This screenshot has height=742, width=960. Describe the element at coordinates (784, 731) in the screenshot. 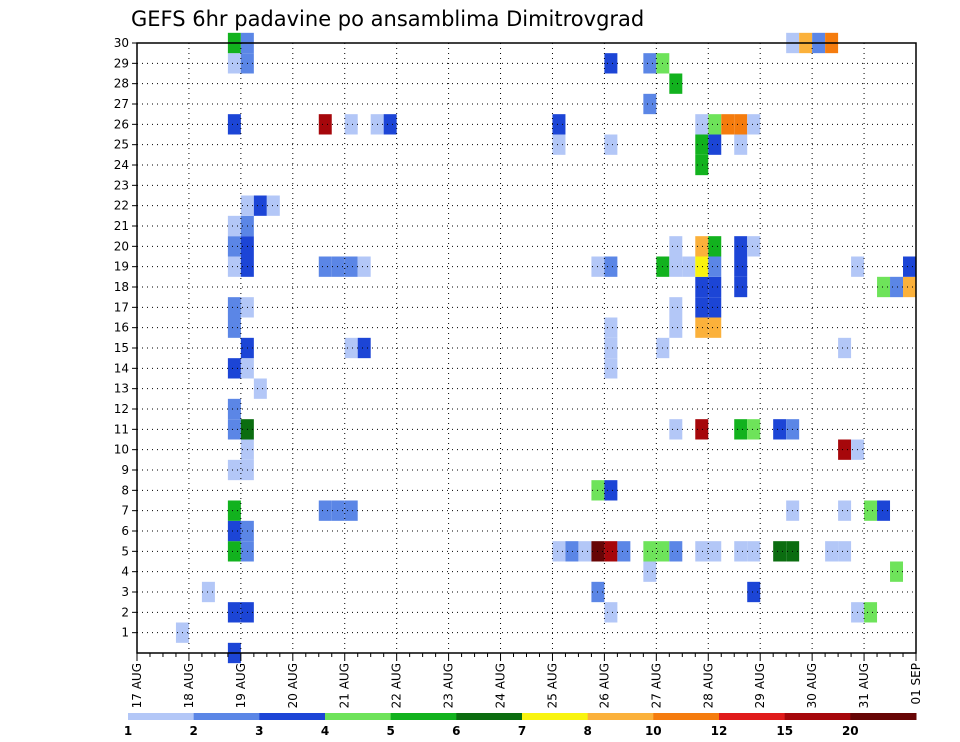

I see `colorbar-label: 15` at that location.